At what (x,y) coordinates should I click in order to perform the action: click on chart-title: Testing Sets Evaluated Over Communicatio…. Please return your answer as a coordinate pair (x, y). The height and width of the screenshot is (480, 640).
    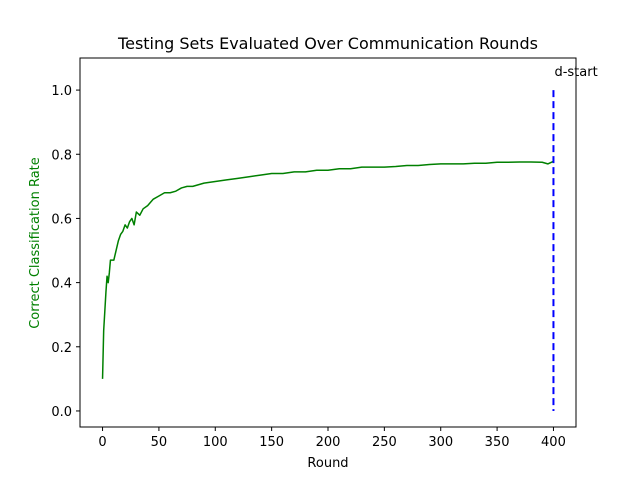
    Looking at the image, I should click on (327, 43).